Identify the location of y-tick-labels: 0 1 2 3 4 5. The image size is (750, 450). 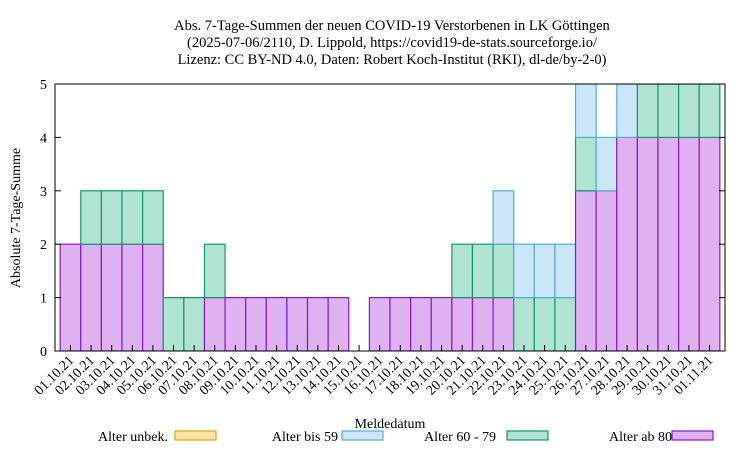
(43, 219).